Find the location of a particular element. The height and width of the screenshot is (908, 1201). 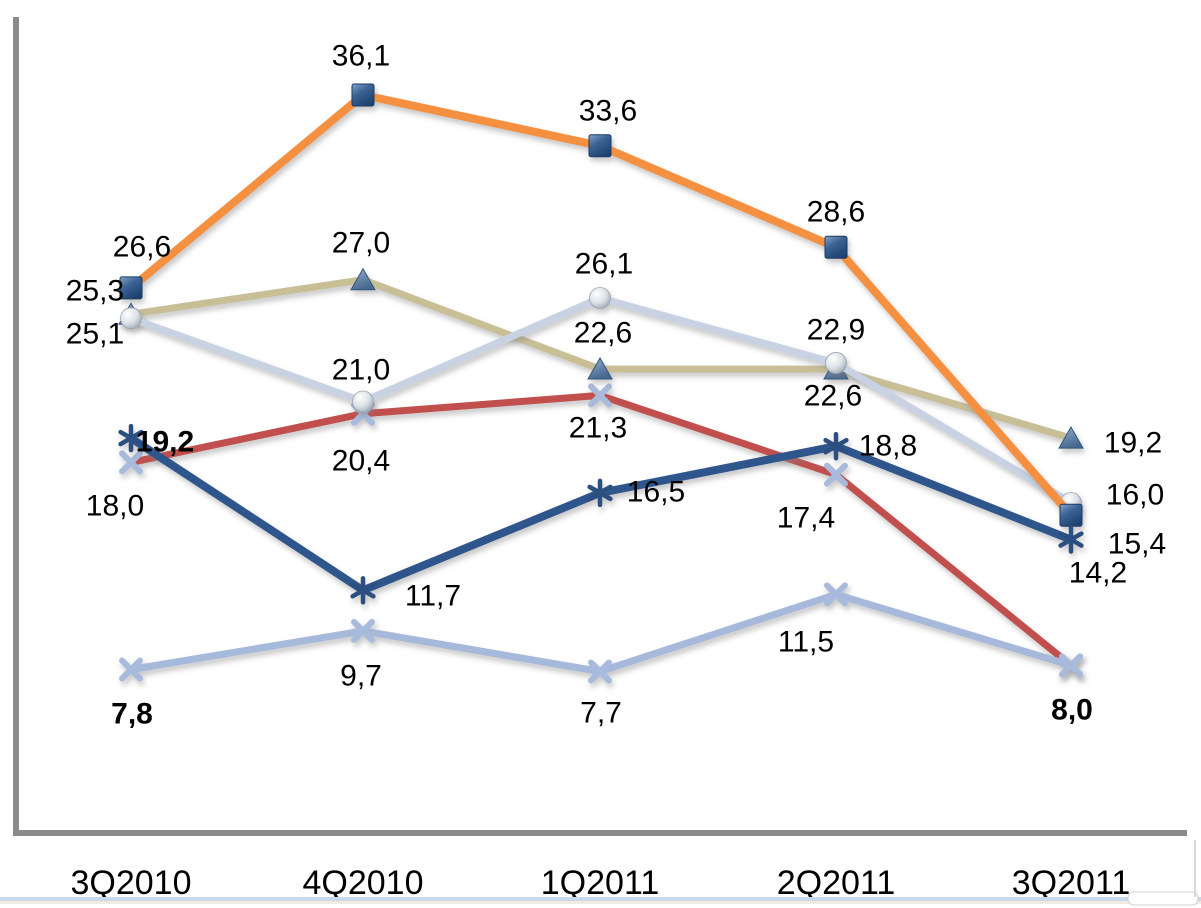

data-label-red-x-series-2Q2011: 17,4 is located at coordinates (806, 518).